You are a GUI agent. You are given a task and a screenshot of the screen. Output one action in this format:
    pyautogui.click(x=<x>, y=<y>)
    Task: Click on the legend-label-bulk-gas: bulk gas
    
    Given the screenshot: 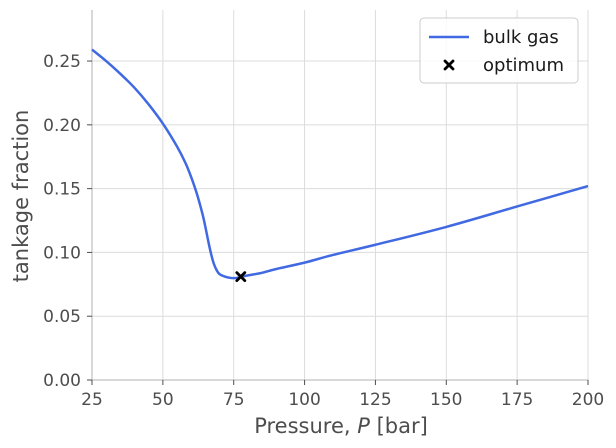 What is the action you would take?
    pyautogui.click(x=521, y=37)
    